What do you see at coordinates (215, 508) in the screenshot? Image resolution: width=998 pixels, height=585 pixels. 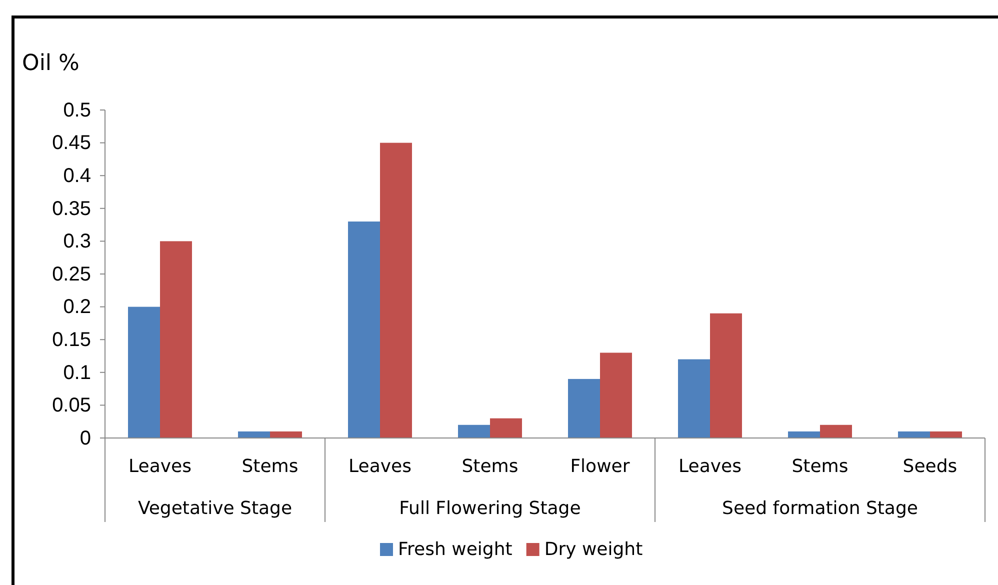 I see `text: Vegetative Stage` at bounding box center [215, 508].